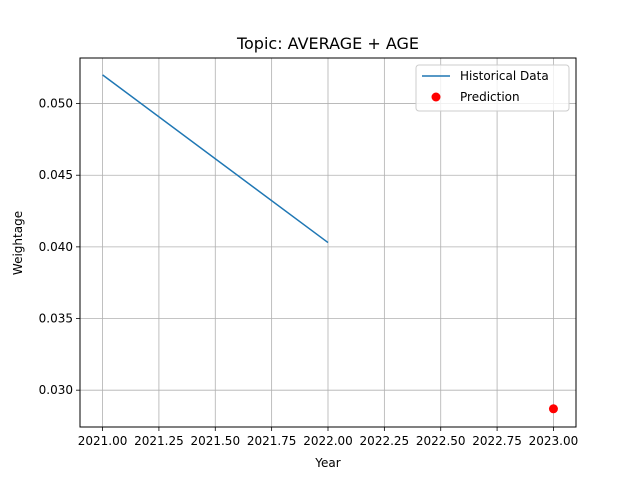  What do you see at coordinates (215, 441) in the screenshot?
I see `x-tick-label: 2021.50` at bounding box center [215, 441].